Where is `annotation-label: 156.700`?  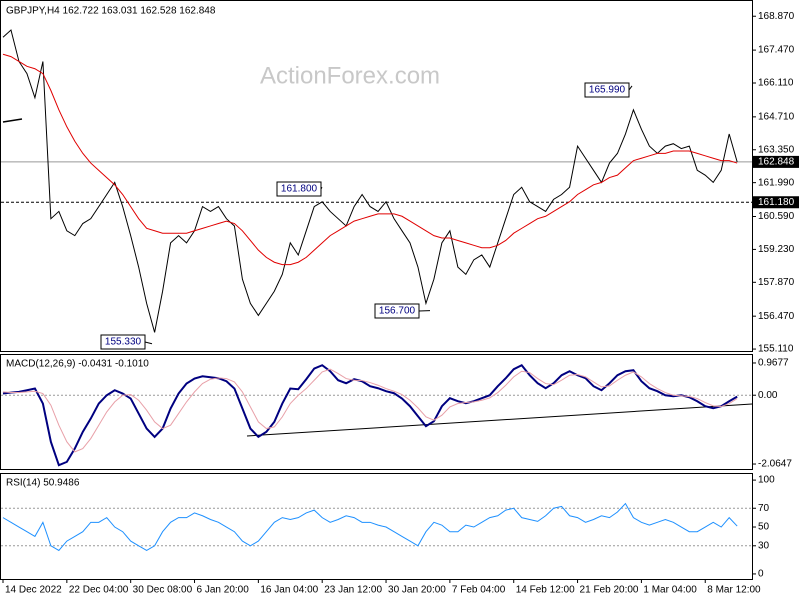
annotation-label: 156.700 is located at coordinates (397, 311).